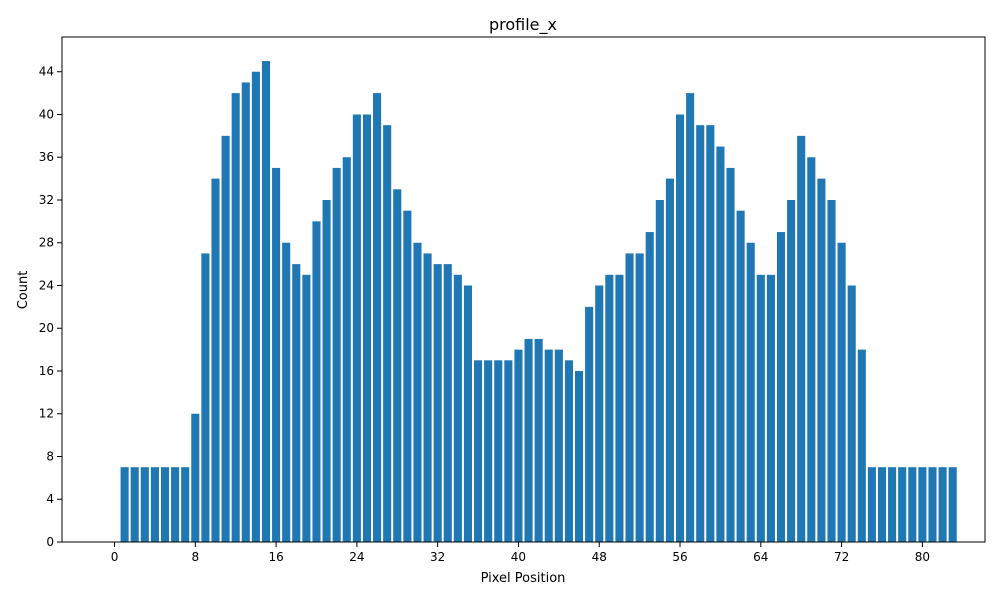 This screenshot has width=1000, height=600. I want to click on bar-x29, so click(407, 376).